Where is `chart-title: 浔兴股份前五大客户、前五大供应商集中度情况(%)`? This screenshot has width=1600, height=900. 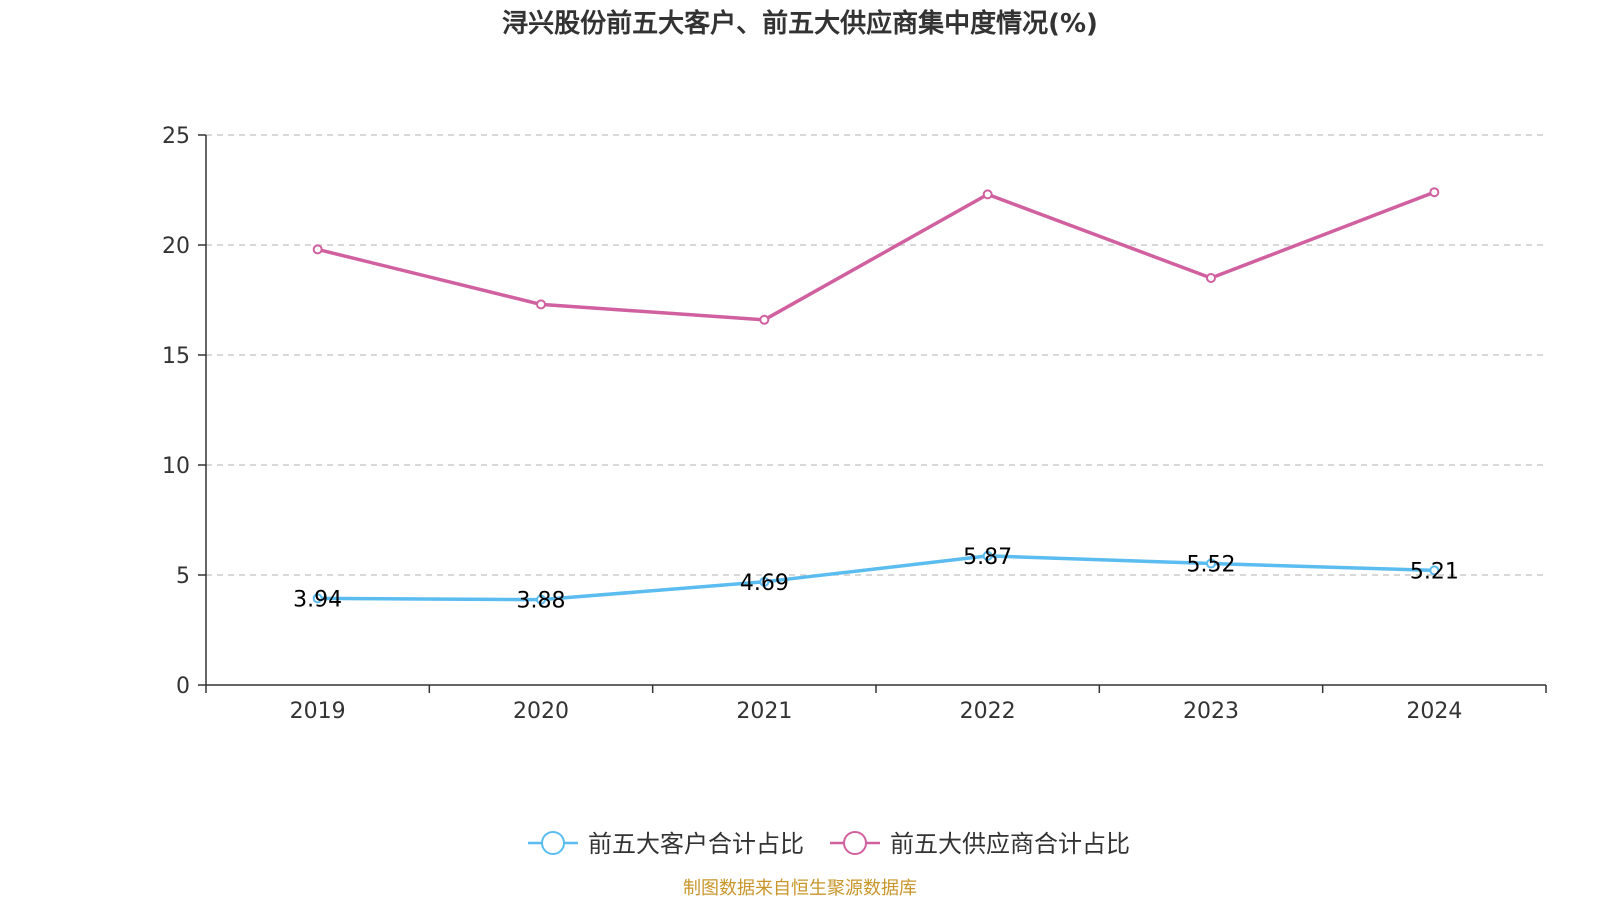 chart-title: 浔兴股份前五大客户、前五大供应商集中度情况(%) is located at coordinates (800, 23).